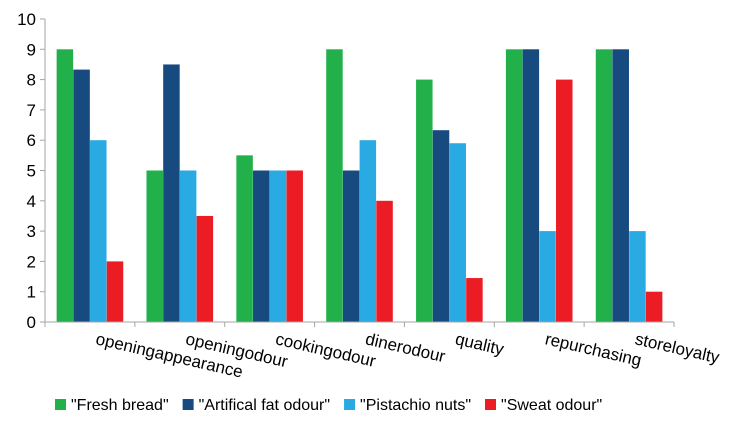  What do you see at coordinates (120, 405) in the screenshot?
I see `legend-label-0: "Fresh bread"` at bounding box center [120, 405].